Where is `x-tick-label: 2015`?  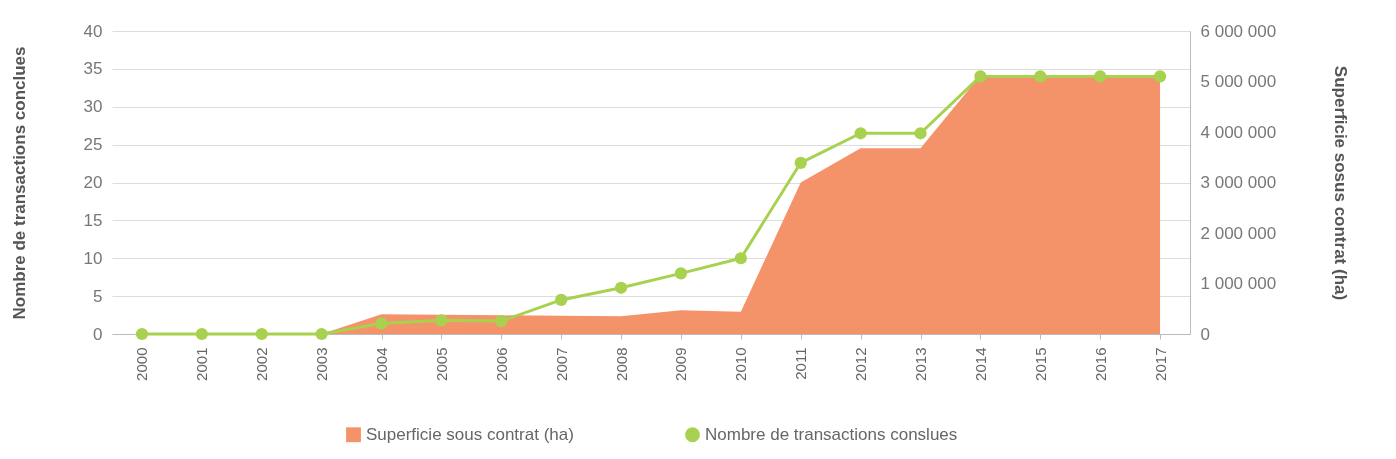 x-tick-label: 2015 is located at coordinates (1040, 364).